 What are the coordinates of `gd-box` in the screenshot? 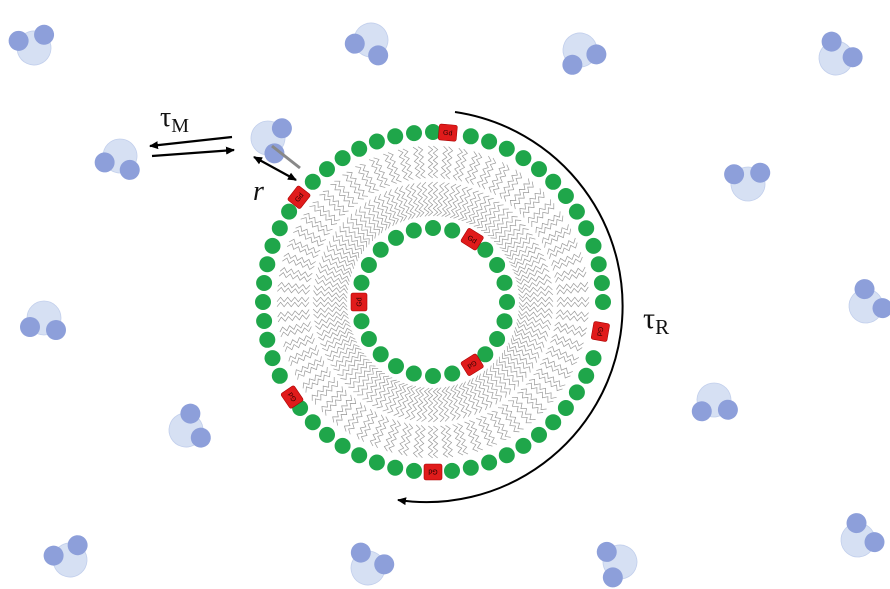 It's located at (359, 302).